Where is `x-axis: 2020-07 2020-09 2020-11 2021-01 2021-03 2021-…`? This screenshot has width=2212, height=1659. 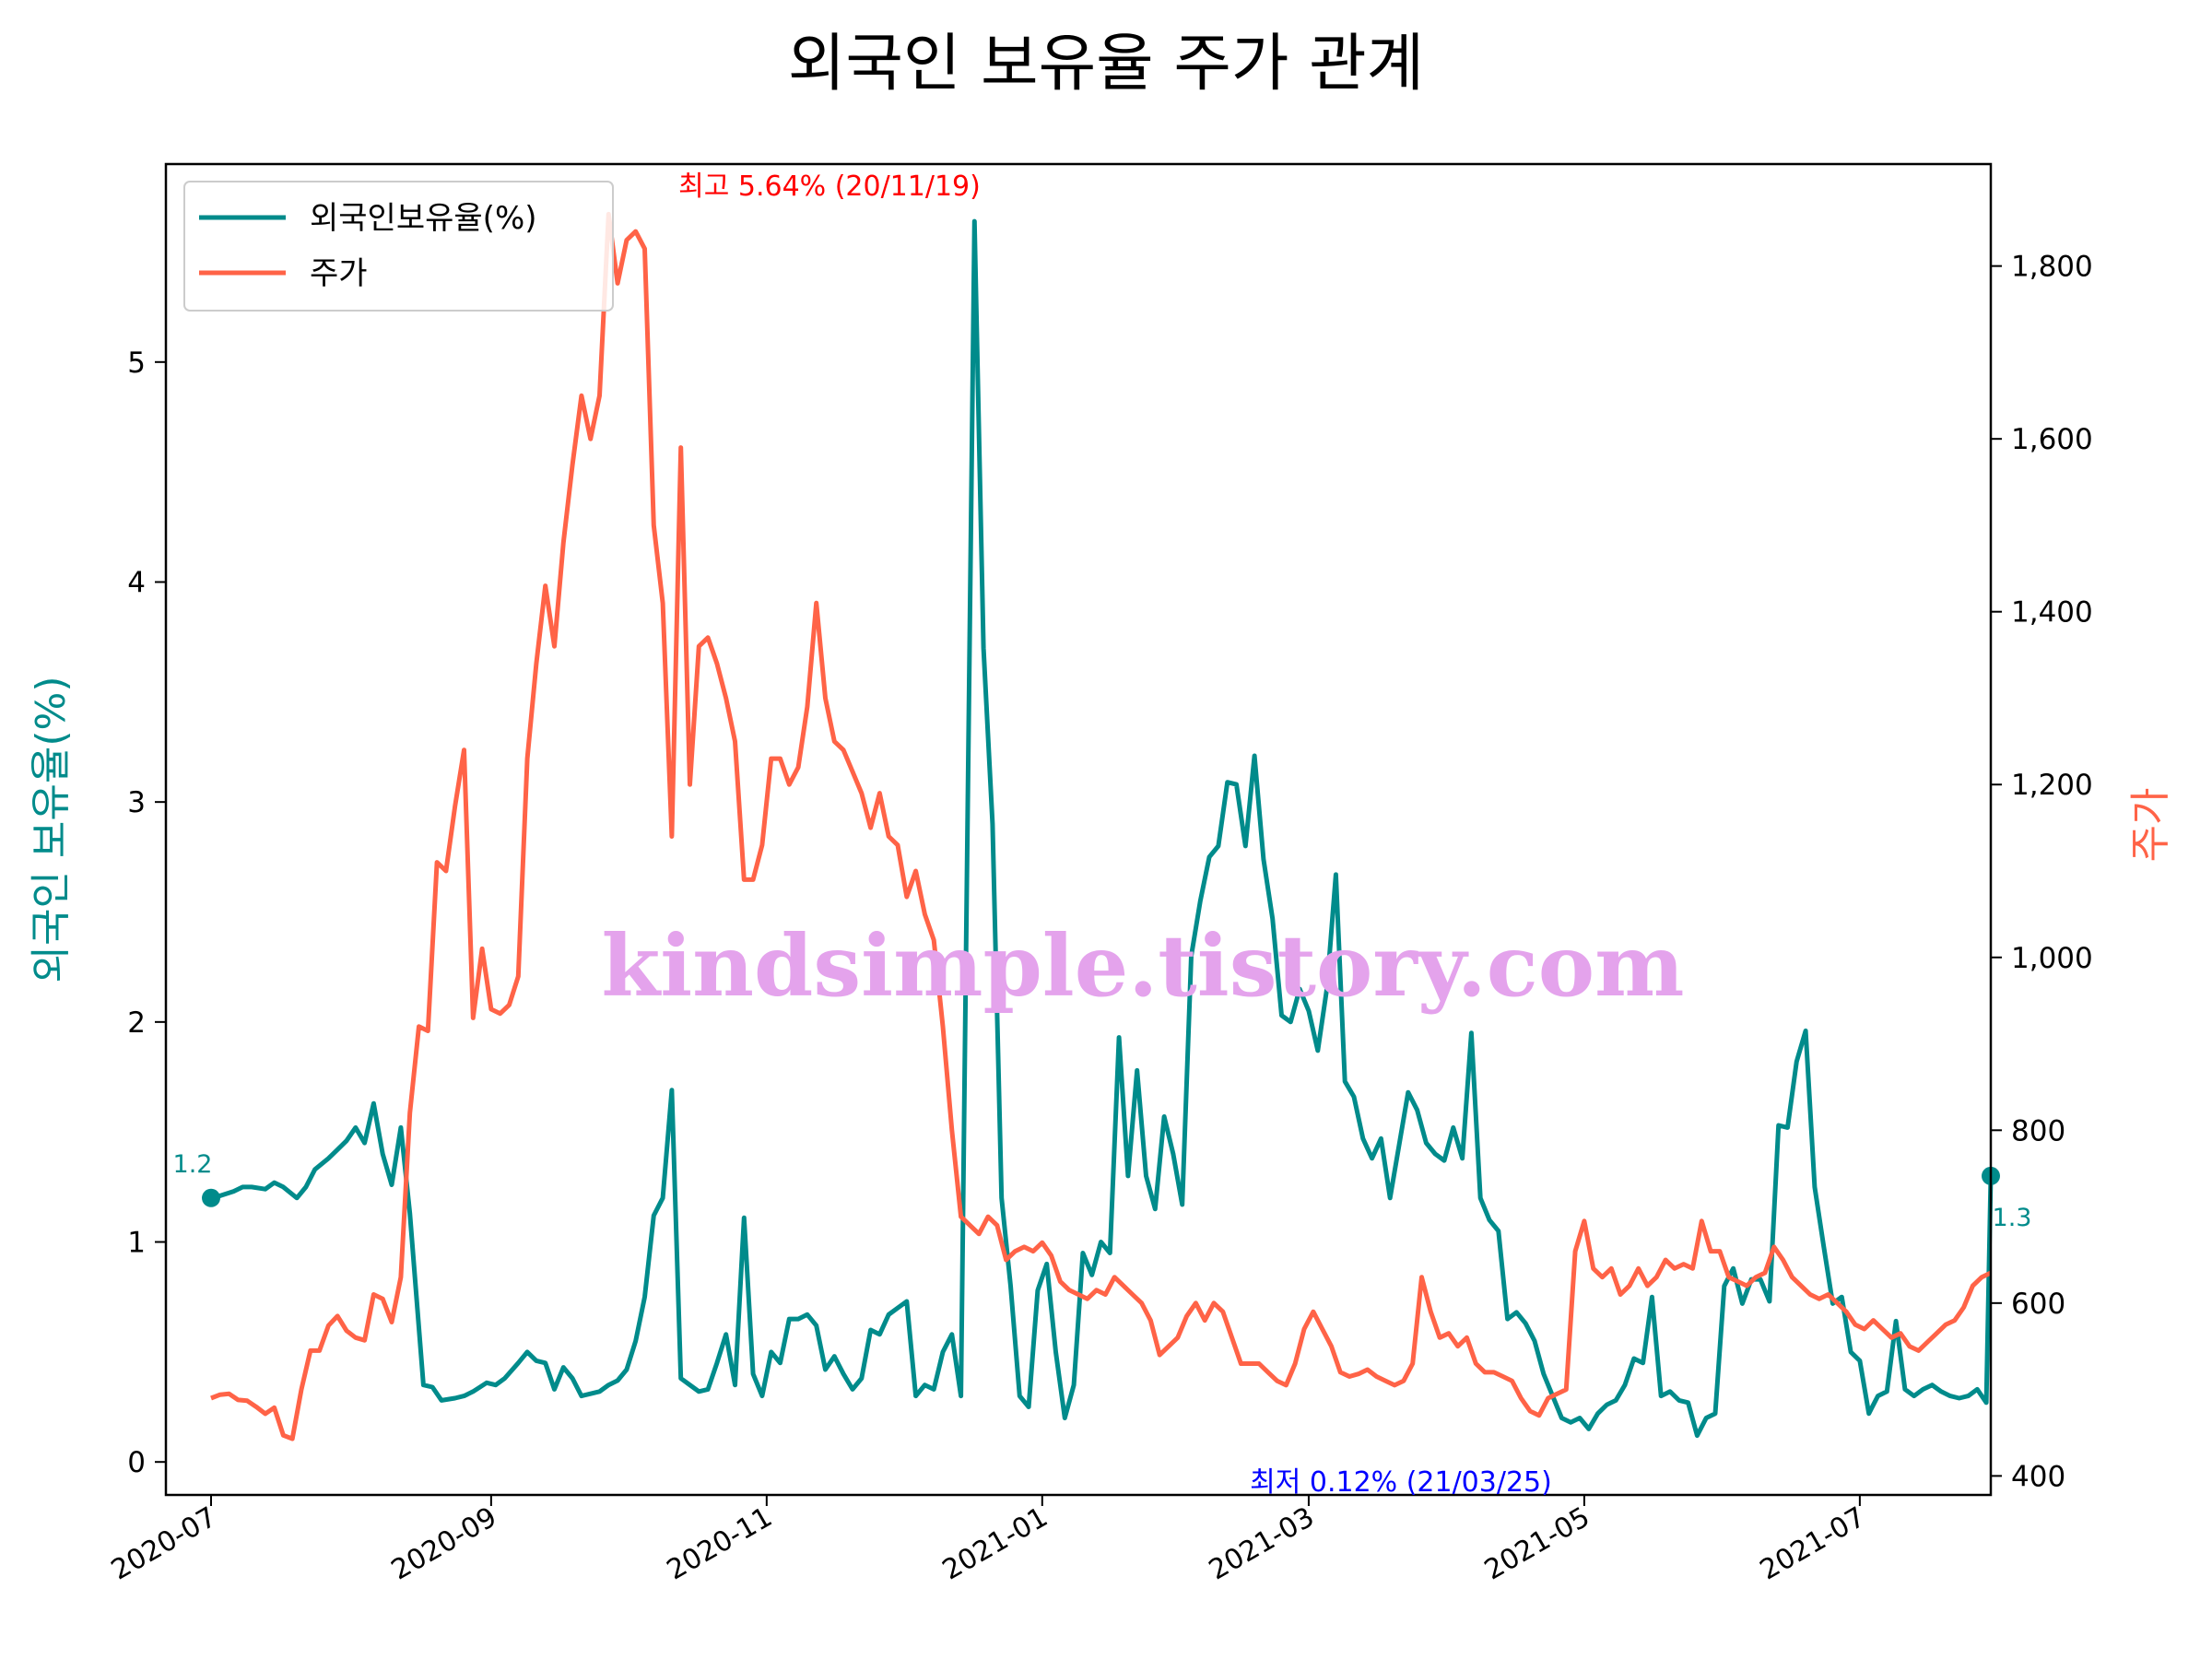 x-axis: 2020-07 2020-09 2020-11 2021-01 2021-03 2021-… is located at coordinates (988, 1541).